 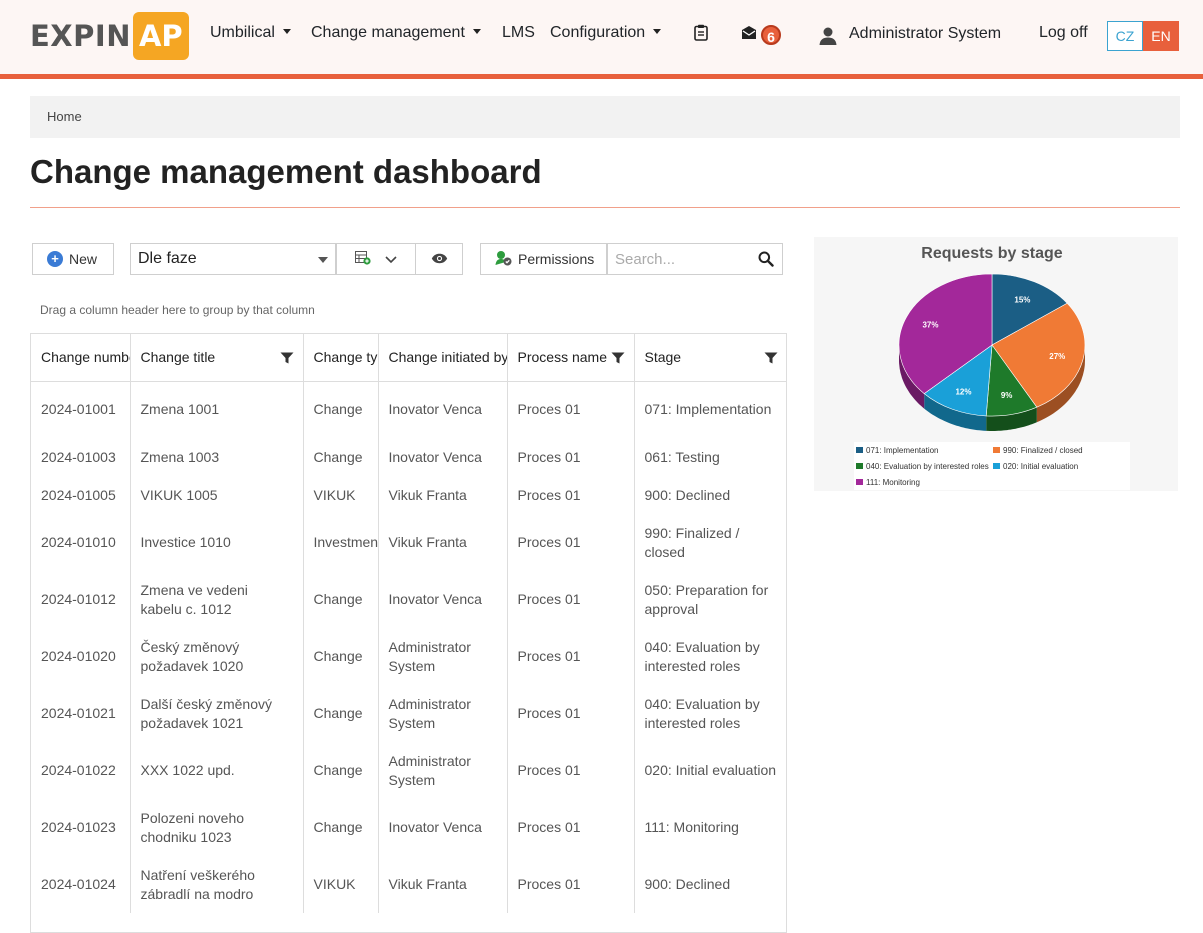 I want to click on column-header-change-title: Change title, so click(x=217, y=358).